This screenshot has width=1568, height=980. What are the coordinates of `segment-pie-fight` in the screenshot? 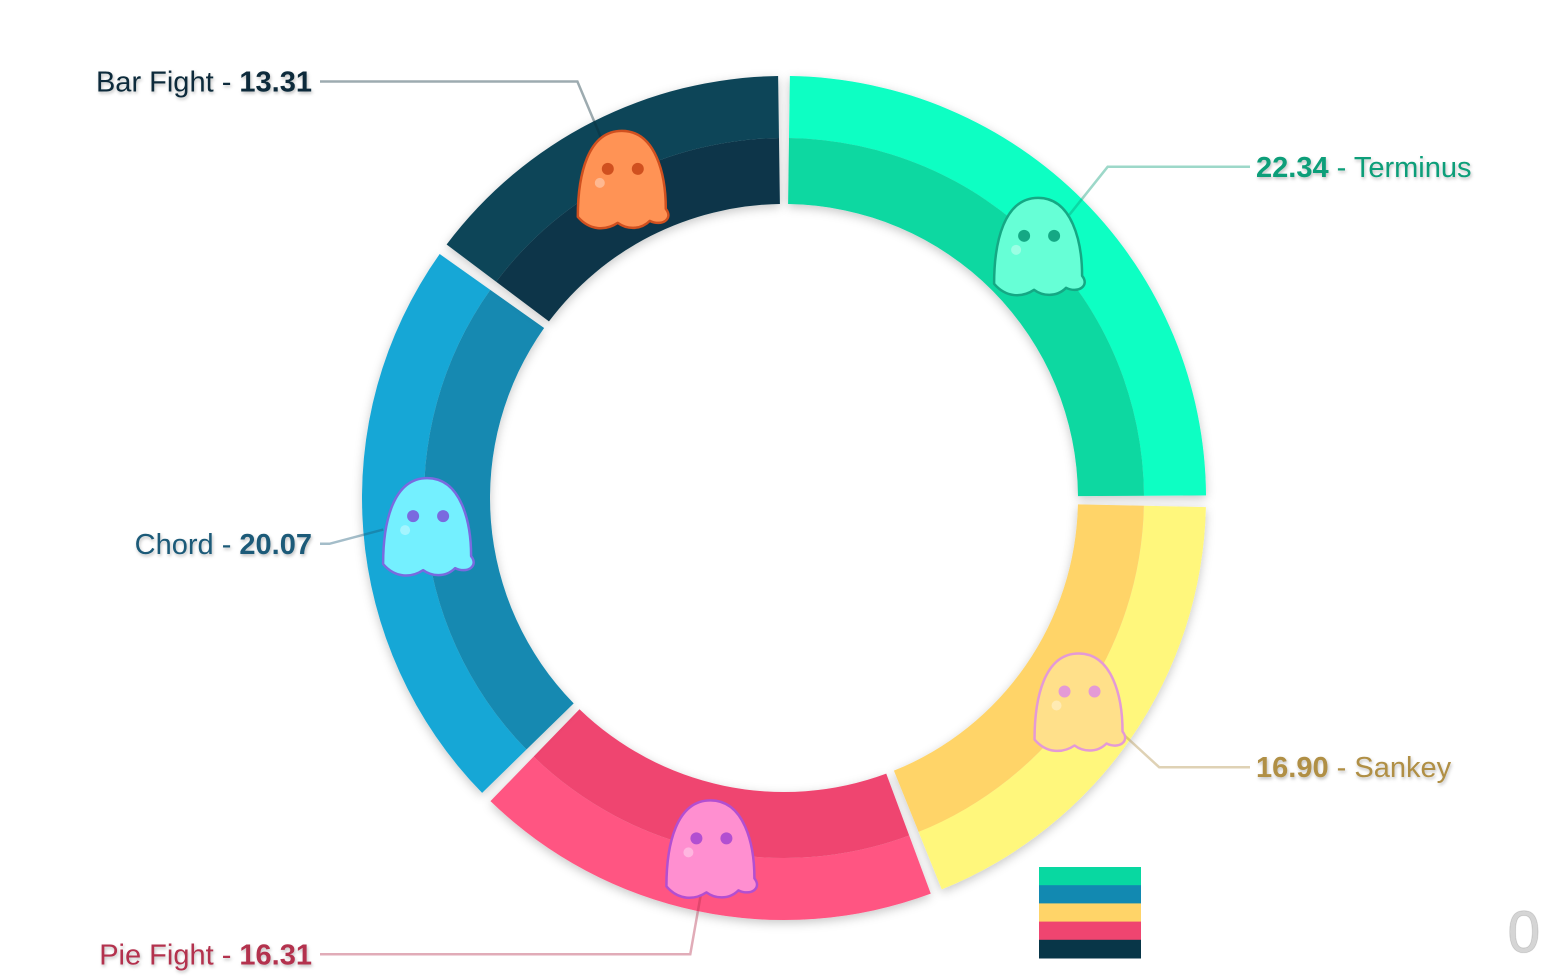 It's located at (710, 815).